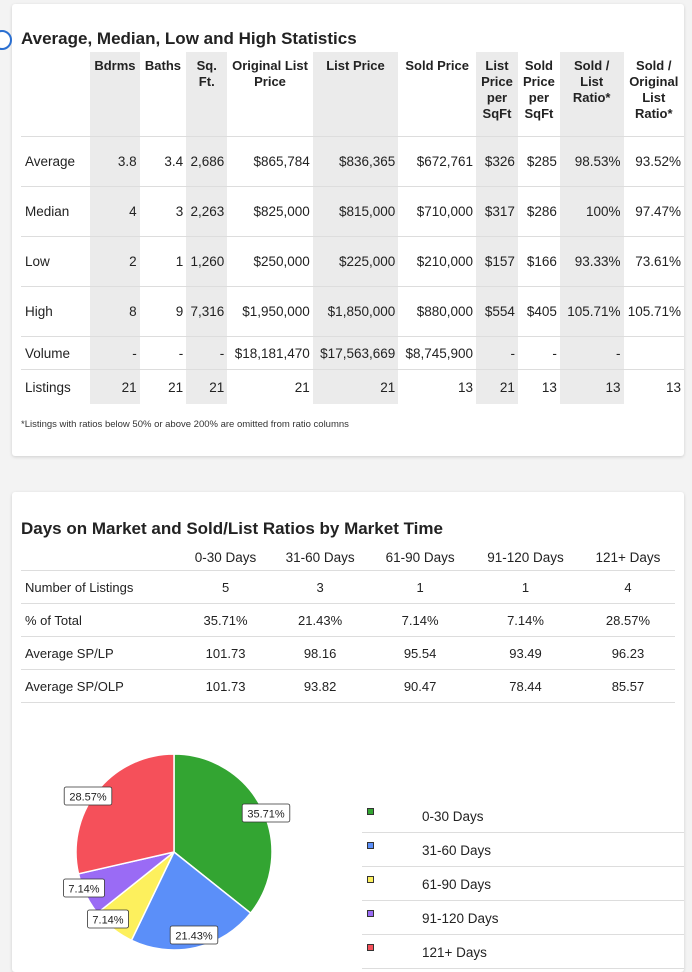  Describe the element at coordinates (538, 161) in the screenshot. I see `table-cell: $285` at that location.